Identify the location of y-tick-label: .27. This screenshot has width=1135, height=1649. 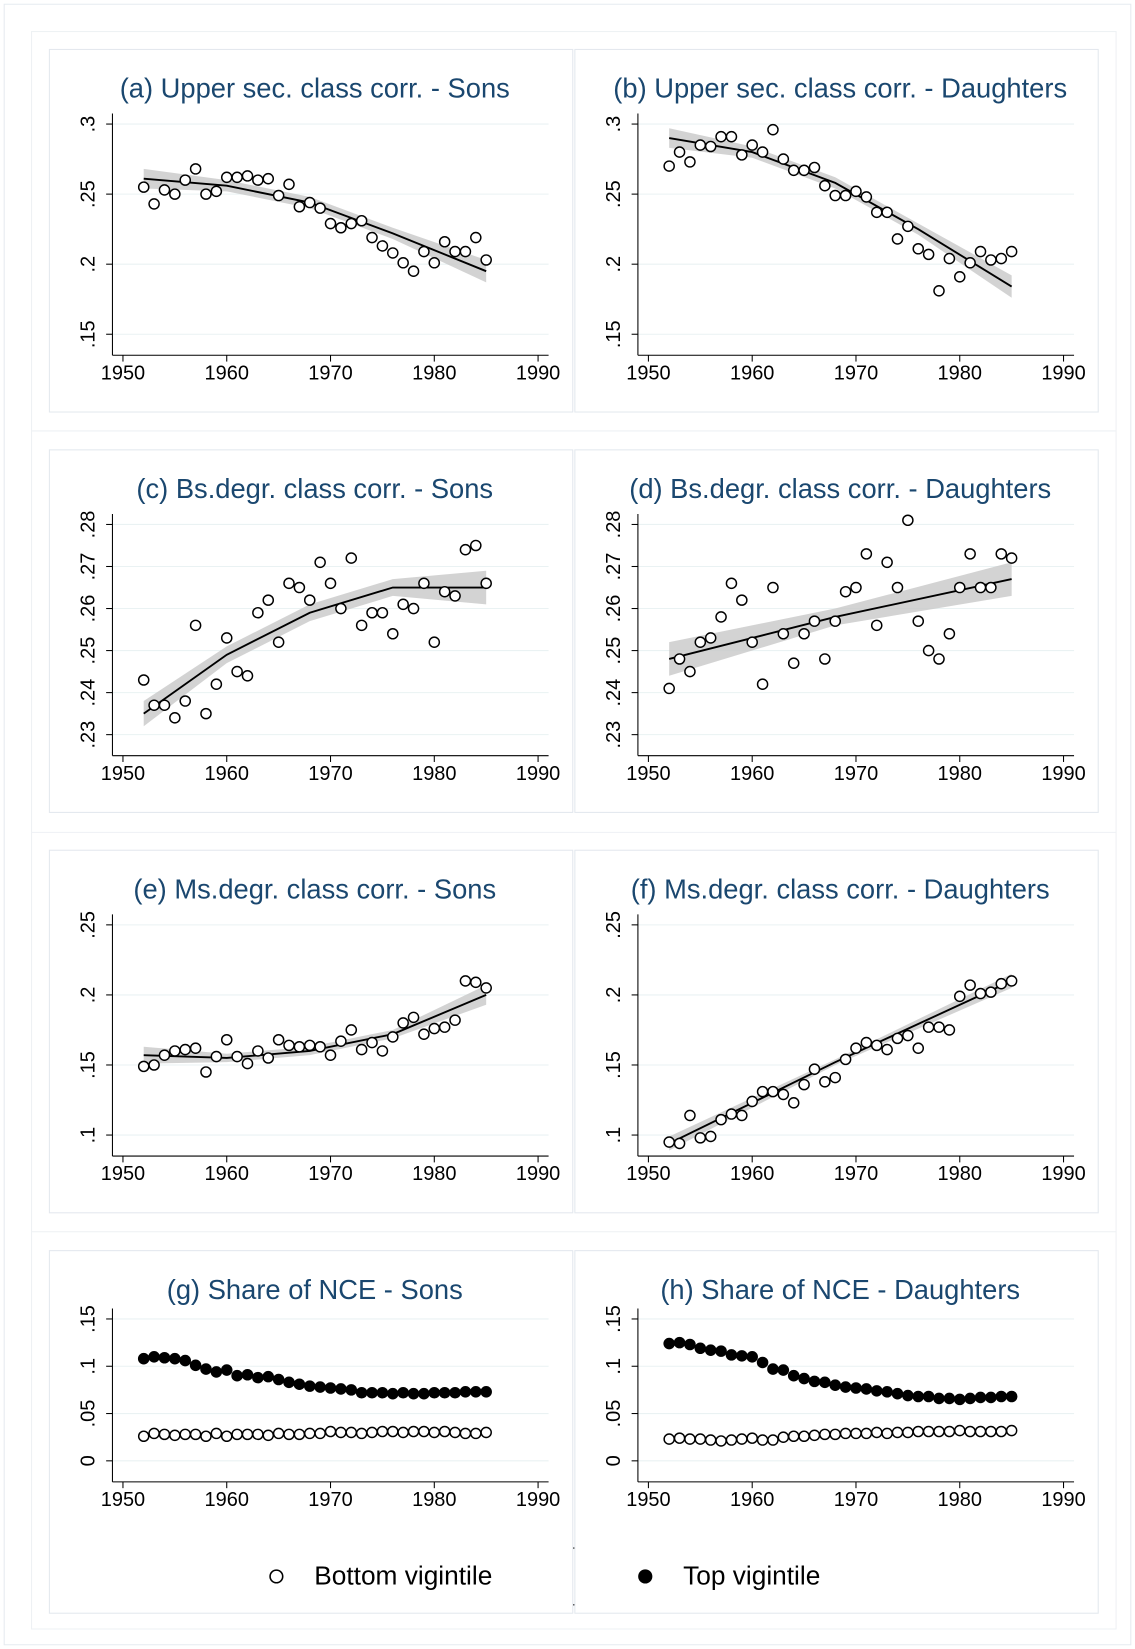
(89, 567).